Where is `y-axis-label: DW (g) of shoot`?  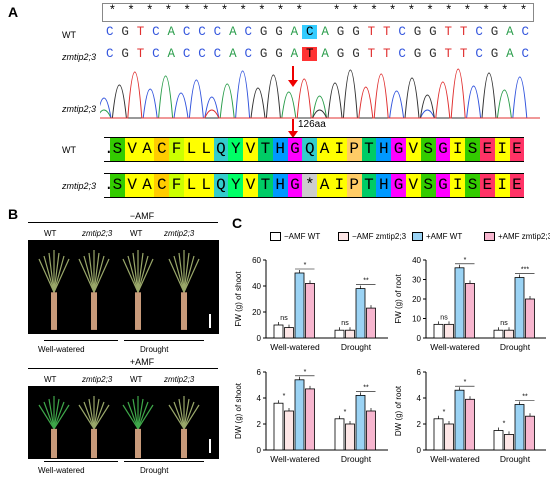 y-axis-label: DW (g) of shoot is located at coordinates (238, 410).